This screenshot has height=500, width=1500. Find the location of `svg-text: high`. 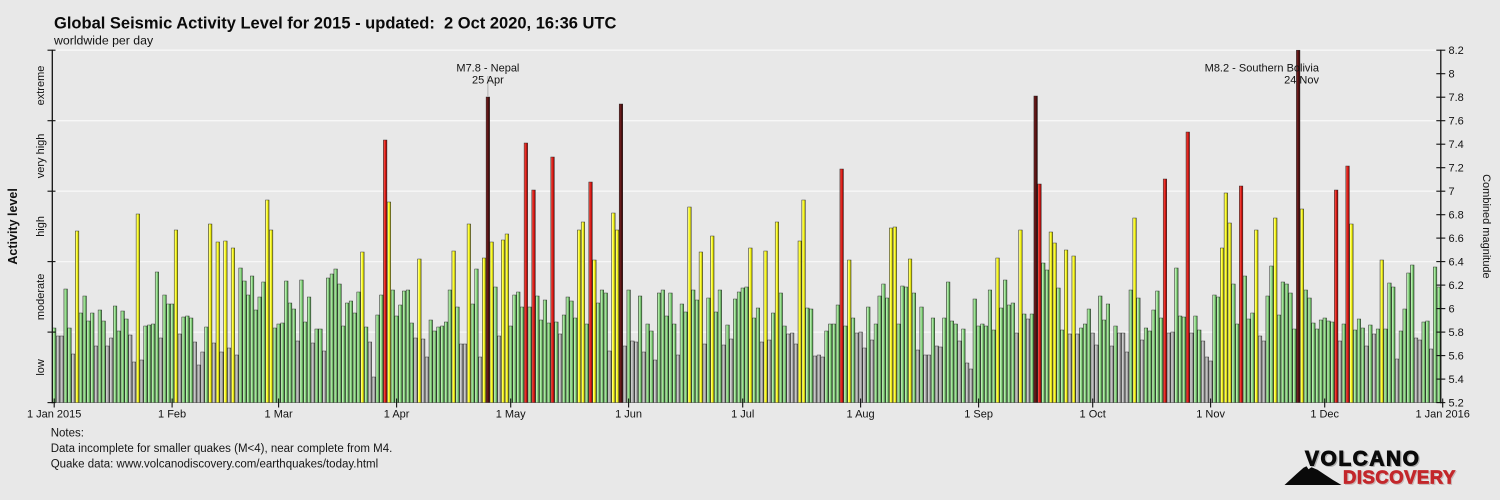

svg-text: high is located at coordinates (41, 226).